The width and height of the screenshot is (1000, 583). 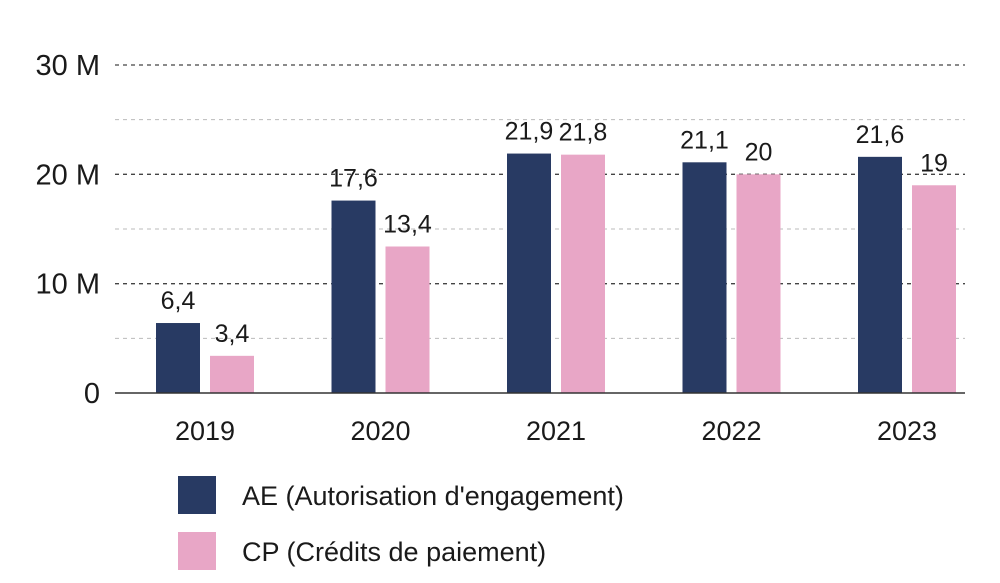 What do you see at coordinates (529, 132) in the screenshot?
I see `data-label: 21,9` at bounding box center [529, 132].